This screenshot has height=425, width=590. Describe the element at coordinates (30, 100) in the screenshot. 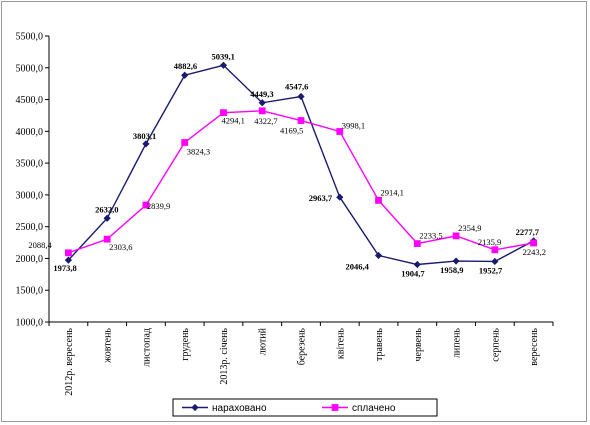

I see `y-tick-label: 4500,0` at that location.